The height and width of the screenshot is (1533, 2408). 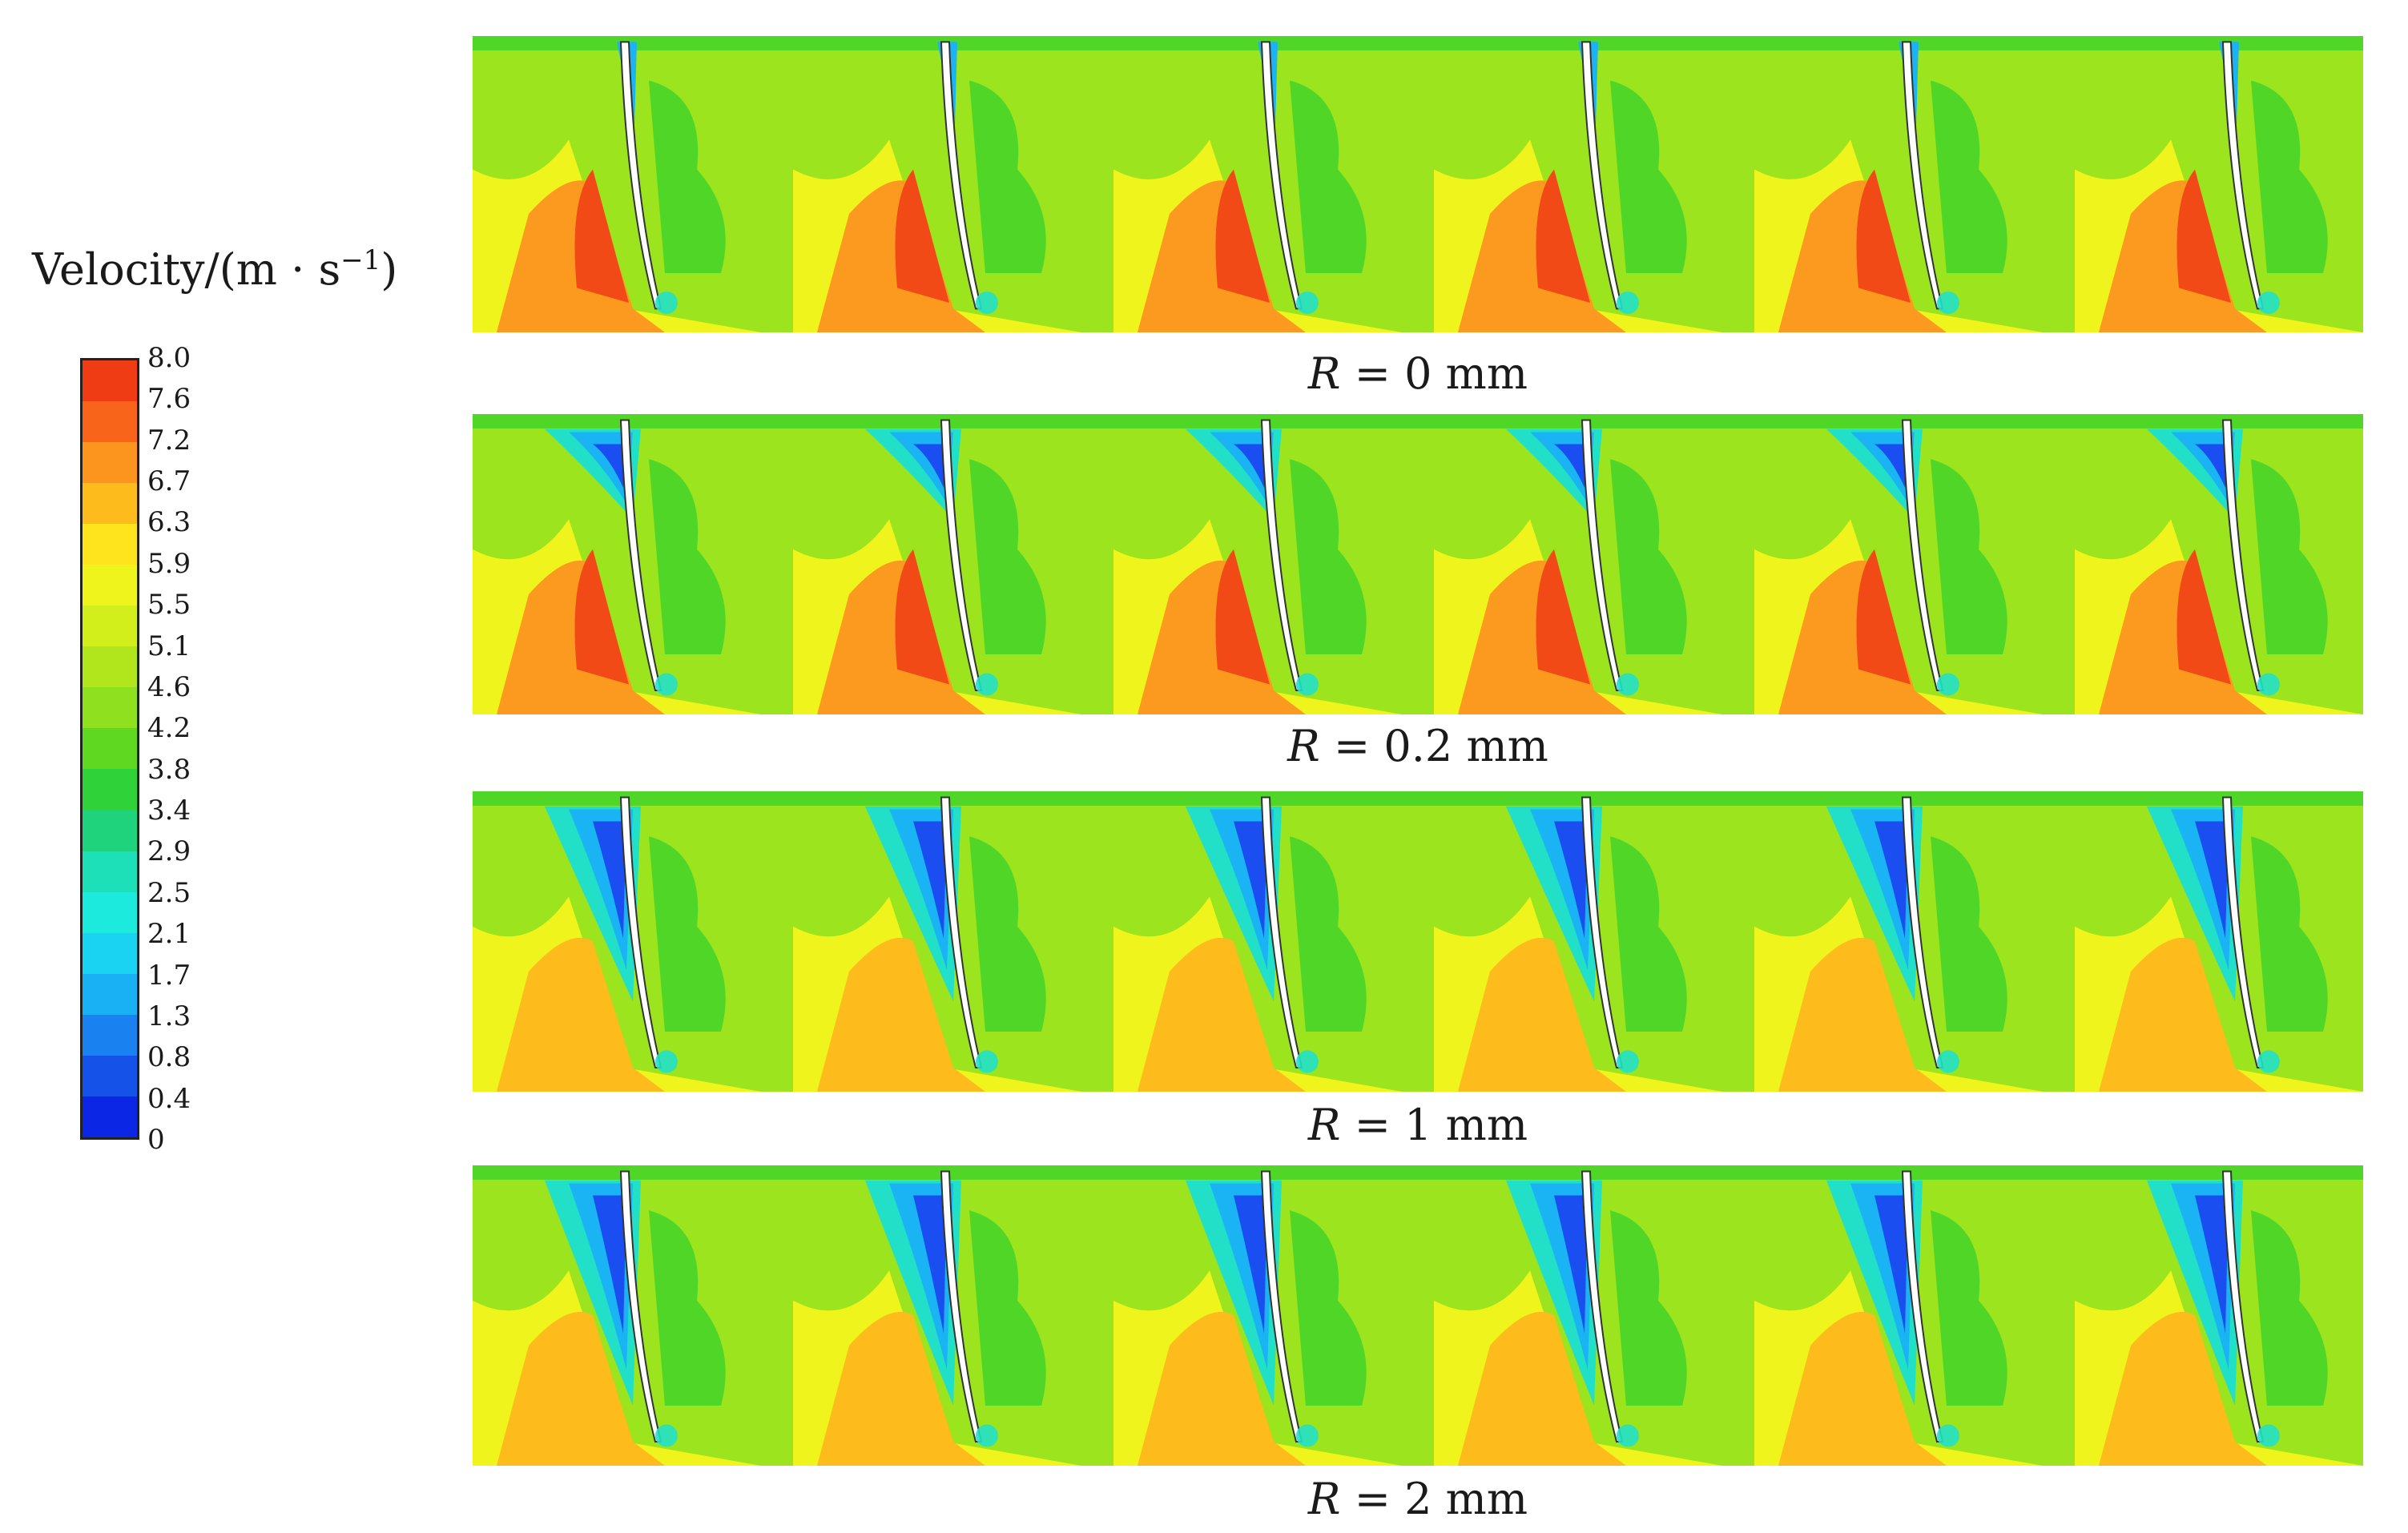 What do you see at coordinates (169, 358) in the screenshot?
I see `color-bar-tick-label: 8.0` at bounding box center [169, 358].